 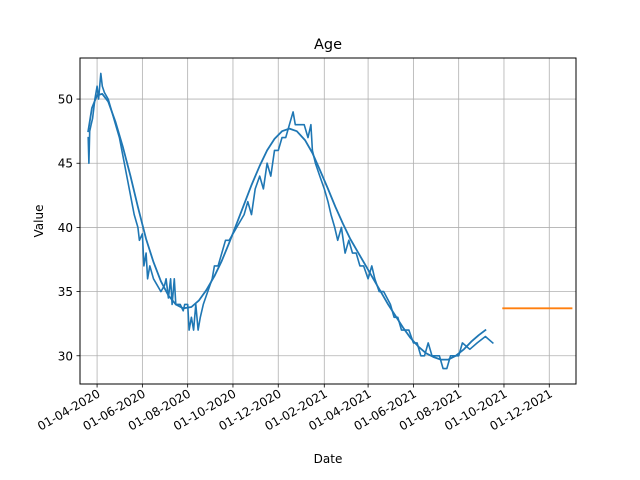 What do you see at coordinates (65, 100) in the screenshot?
I see `y-tick-label: 50` at bounding box center [65, 100].